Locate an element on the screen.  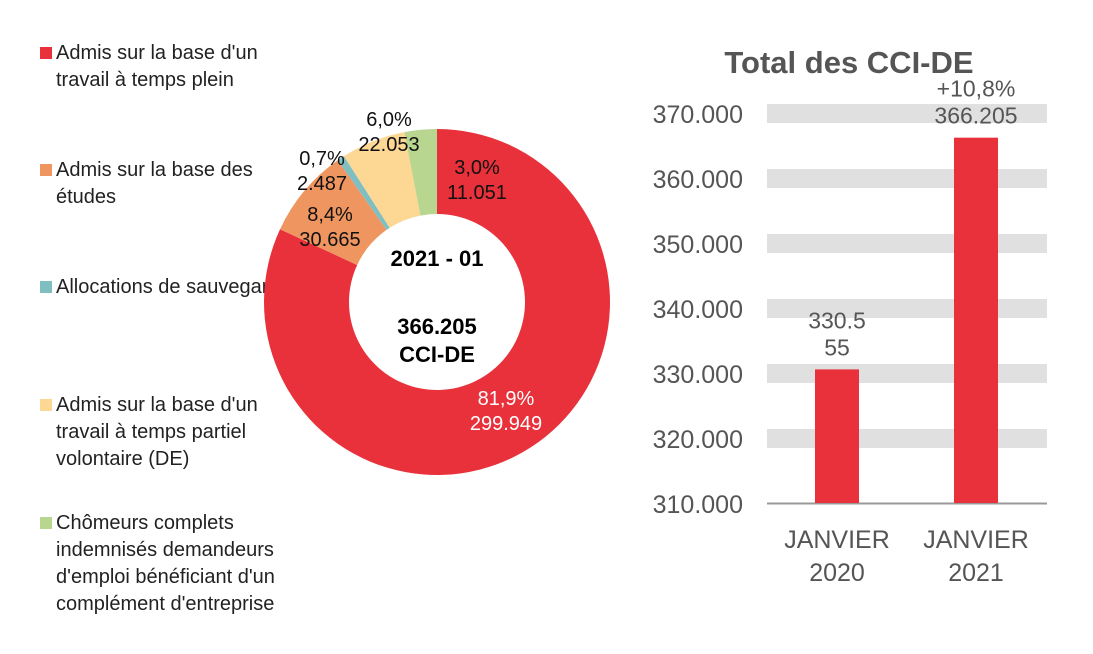
bar-data-label: +10,8% is located at coordinates (976, 89).